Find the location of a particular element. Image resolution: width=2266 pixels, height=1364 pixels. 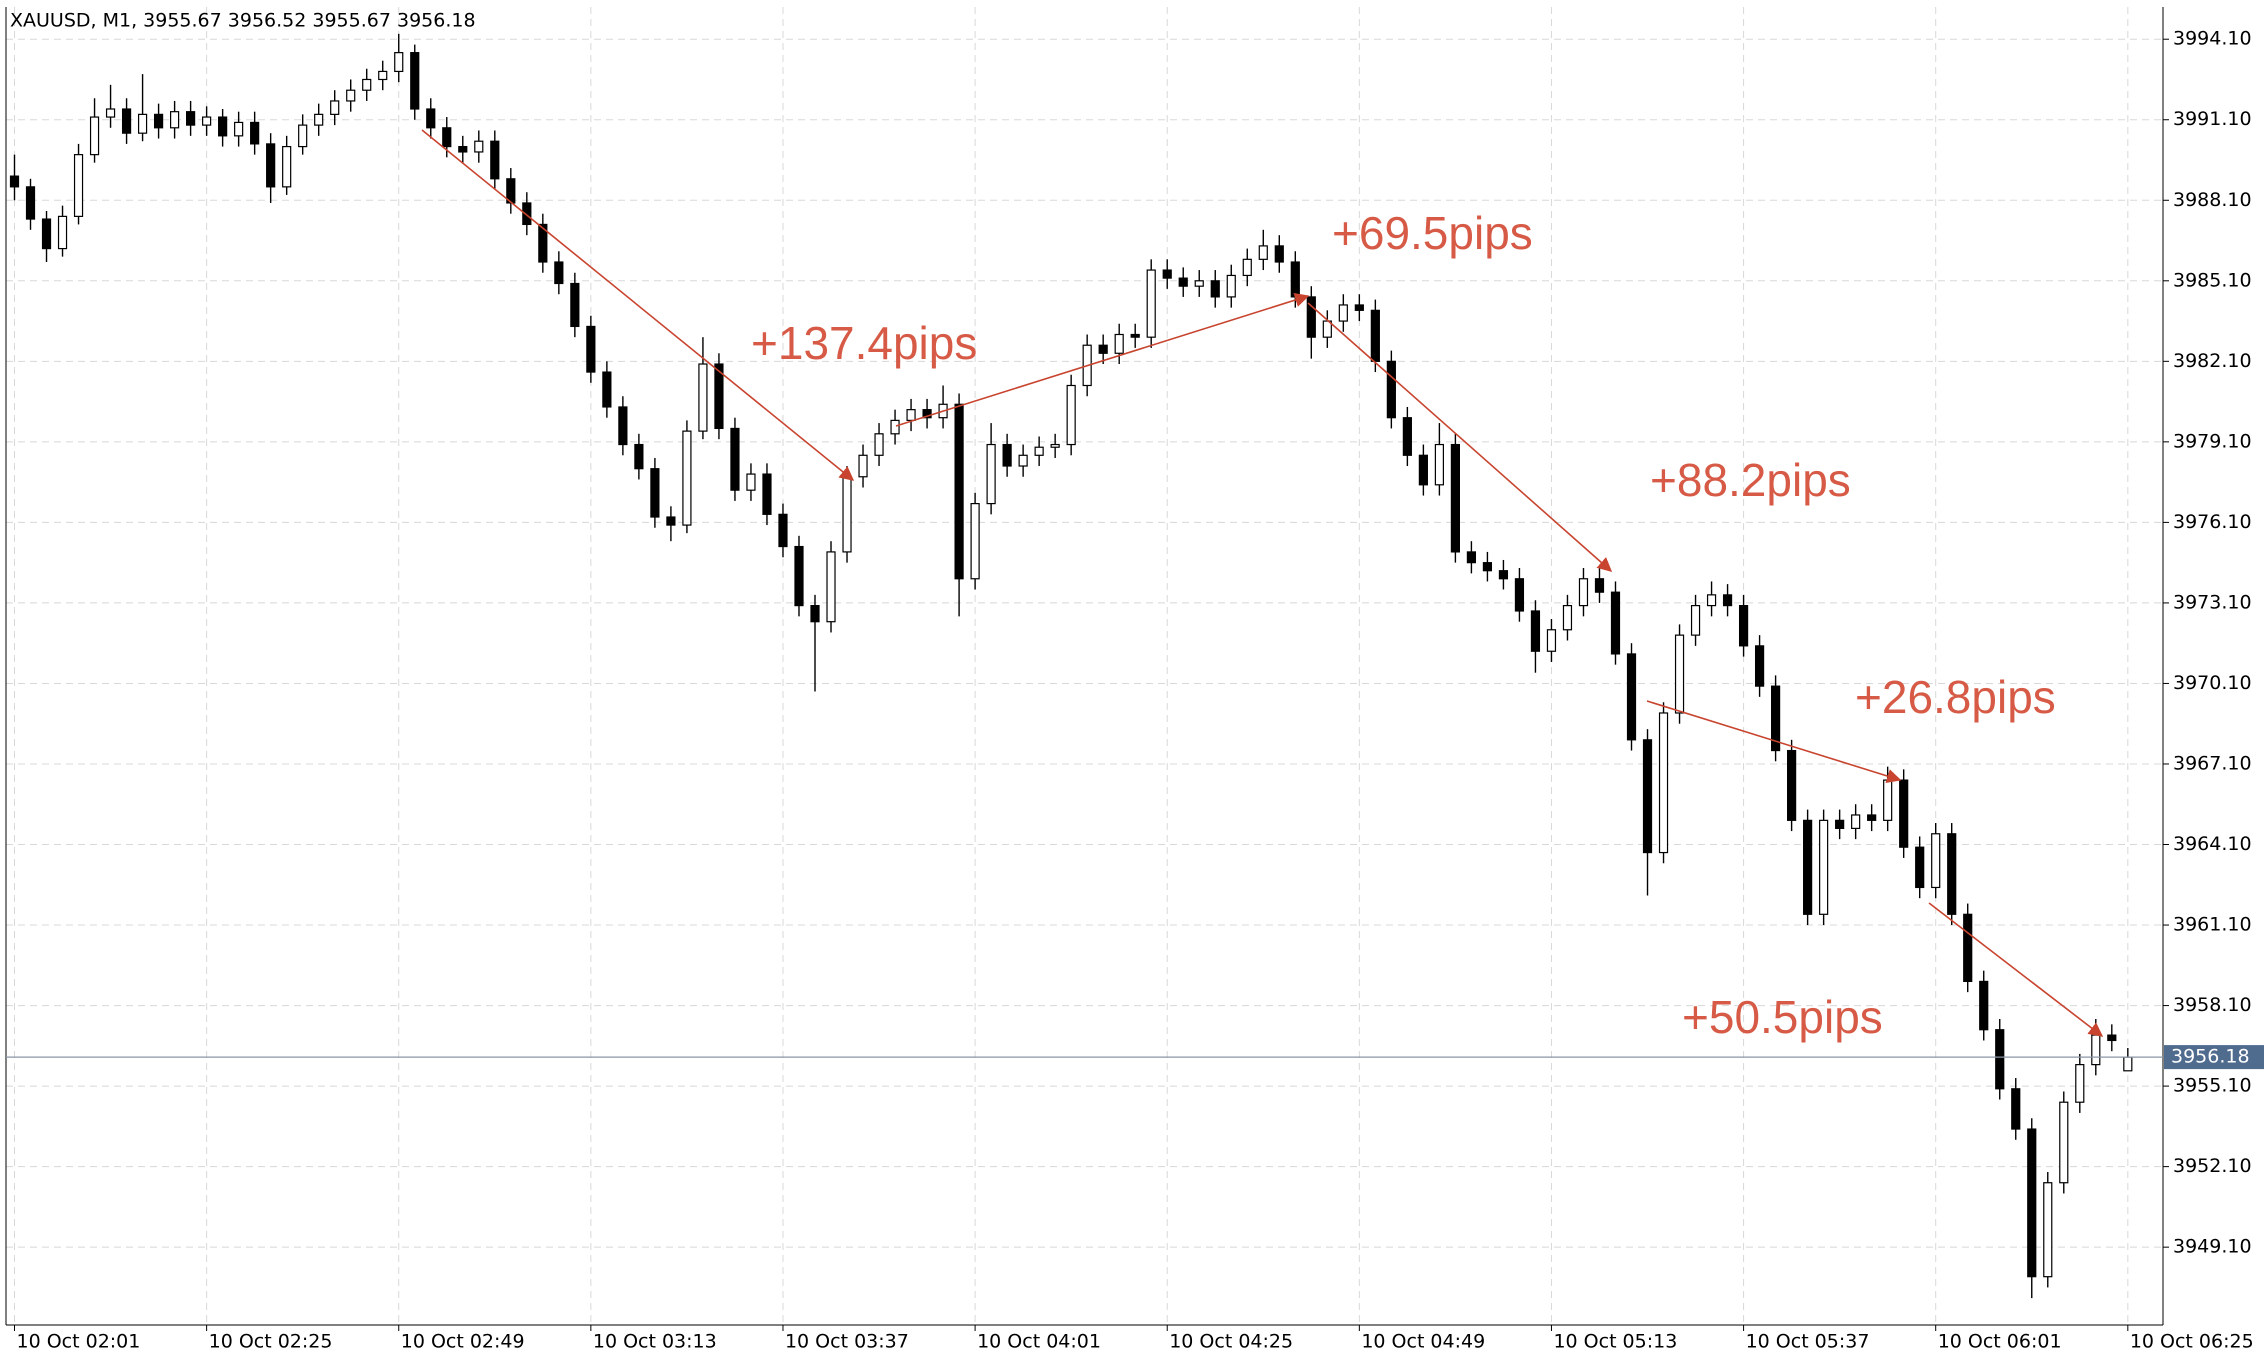

y-tick-label: 3958.10 is located at coordinates (2212, 1005).